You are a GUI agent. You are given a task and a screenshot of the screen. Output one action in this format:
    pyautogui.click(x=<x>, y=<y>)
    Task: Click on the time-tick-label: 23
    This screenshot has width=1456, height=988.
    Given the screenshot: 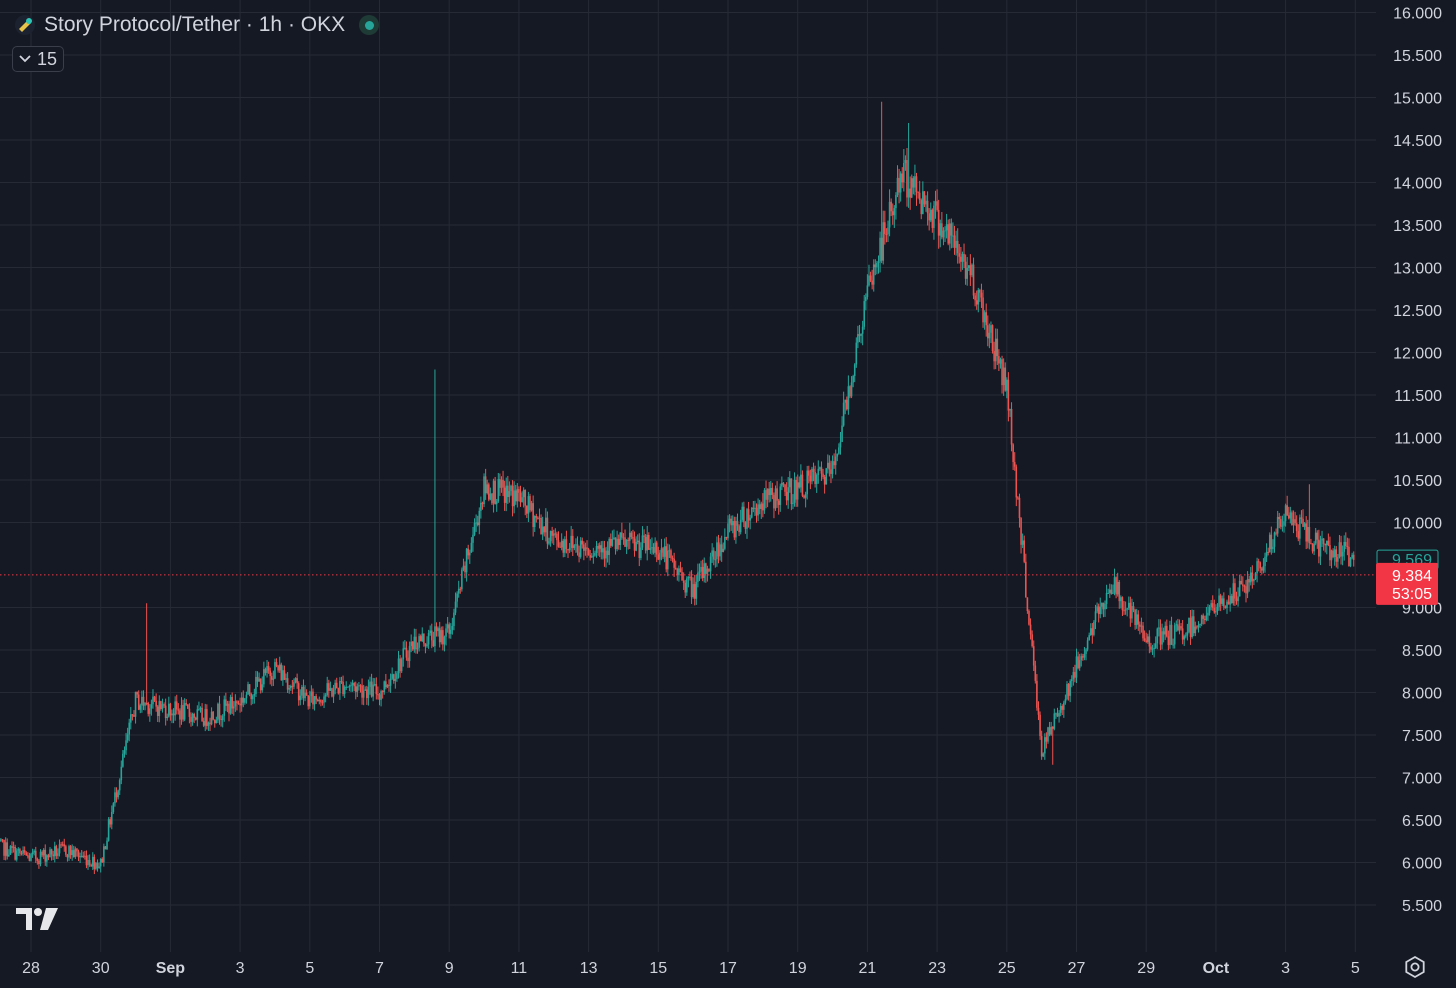 What is the action you would take?
    pyautogui.click(x=937, y=968)
    